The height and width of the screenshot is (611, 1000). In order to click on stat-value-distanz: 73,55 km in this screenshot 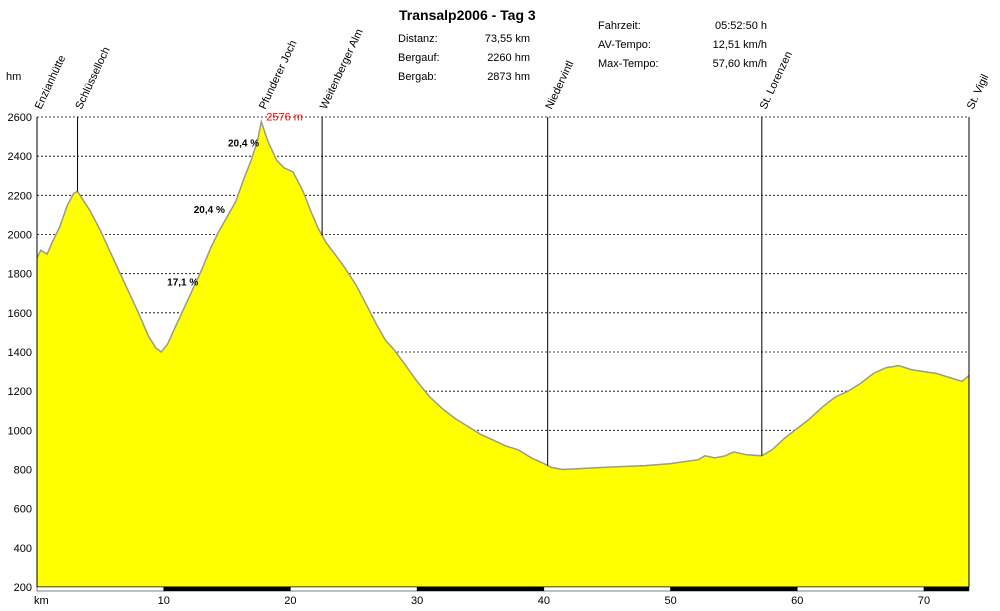, I will do `click(507, 39)`.